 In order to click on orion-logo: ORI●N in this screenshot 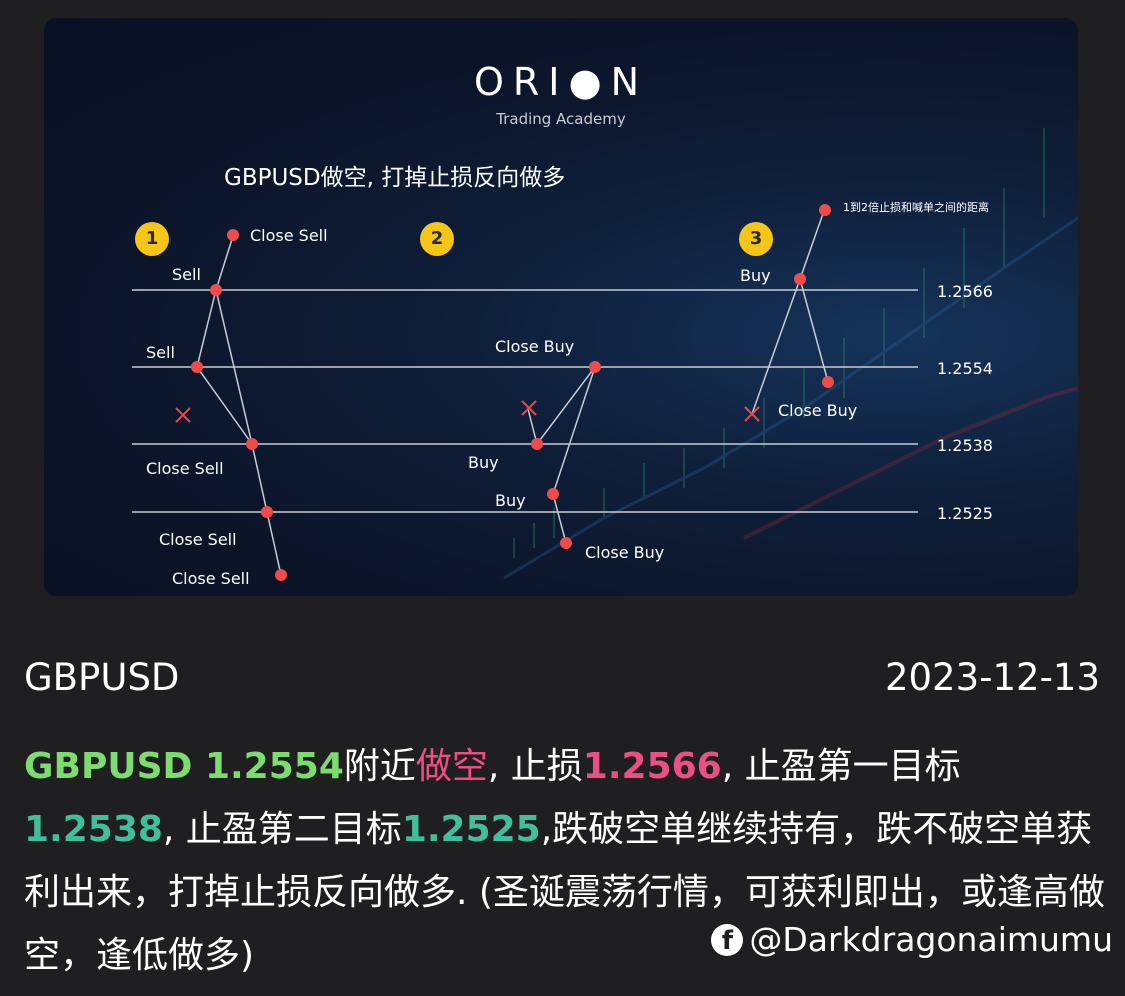, I will do `click(561, 82)`.